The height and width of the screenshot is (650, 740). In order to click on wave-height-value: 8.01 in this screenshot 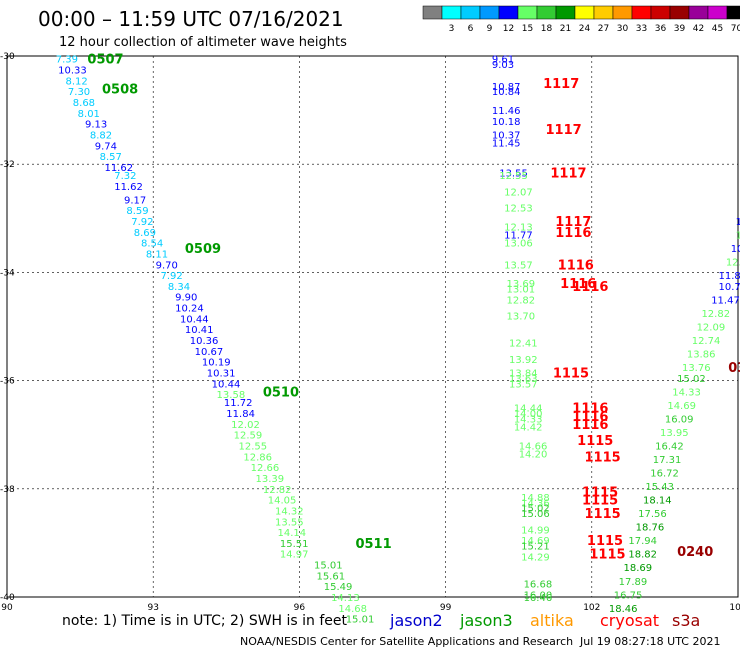, I will do `click(89, 114)`.